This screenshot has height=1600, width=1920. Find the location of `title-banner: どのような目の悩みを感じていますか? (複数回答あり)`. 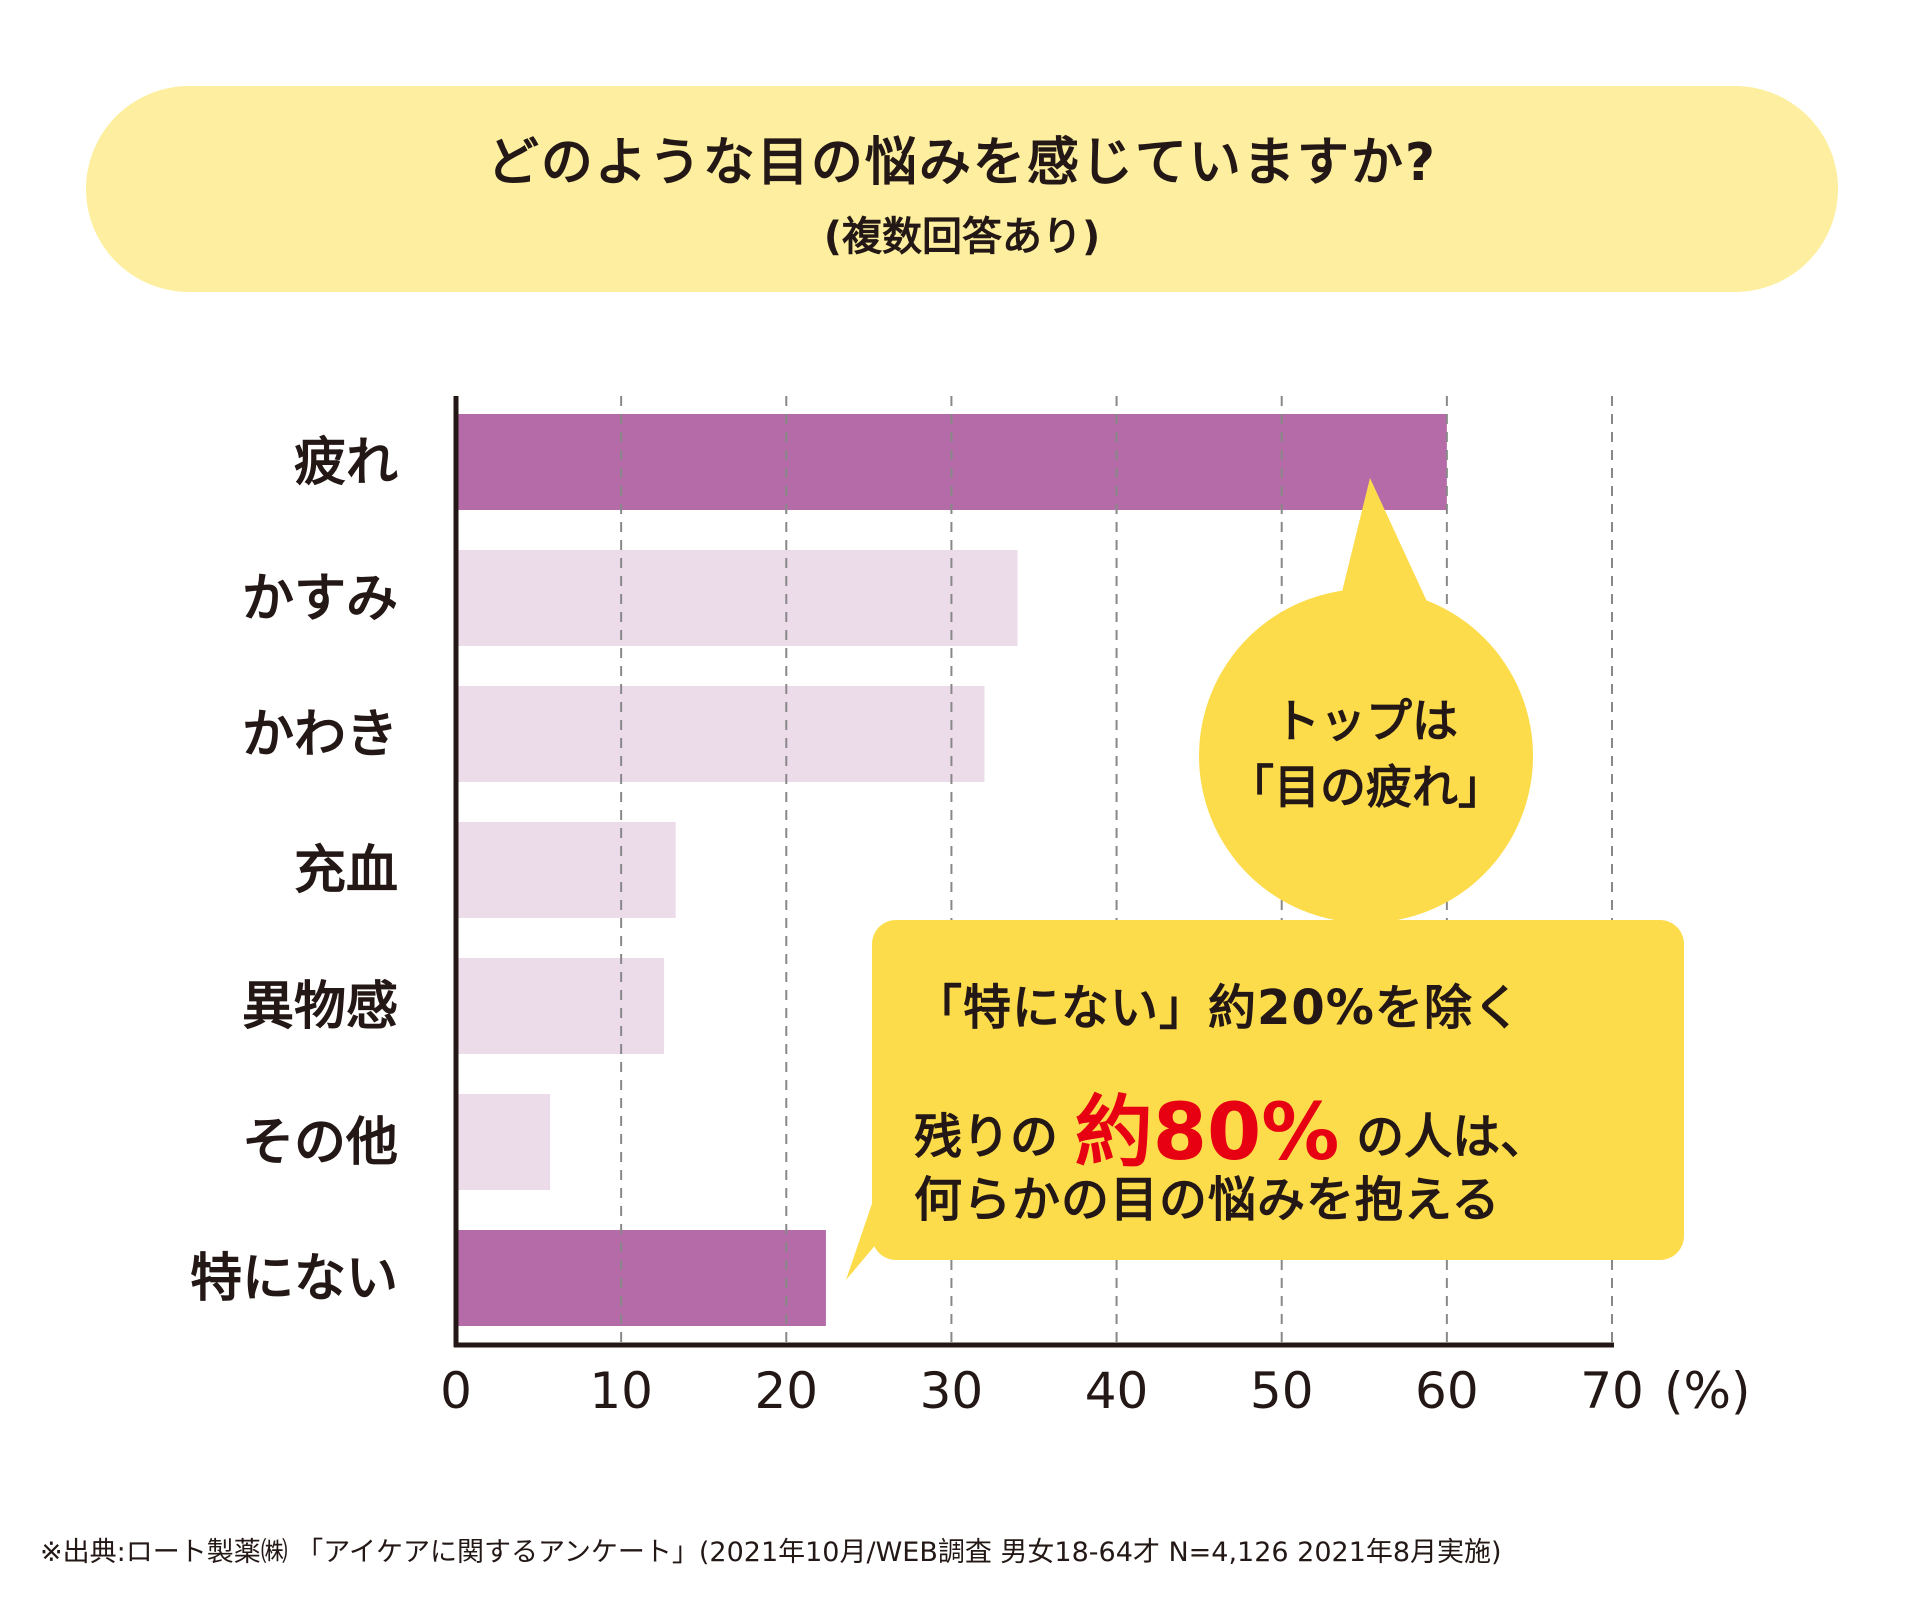

title-banner: どのような目の悩みを感じていますか? (複数回答あり) is located at coordinates (962, 189).